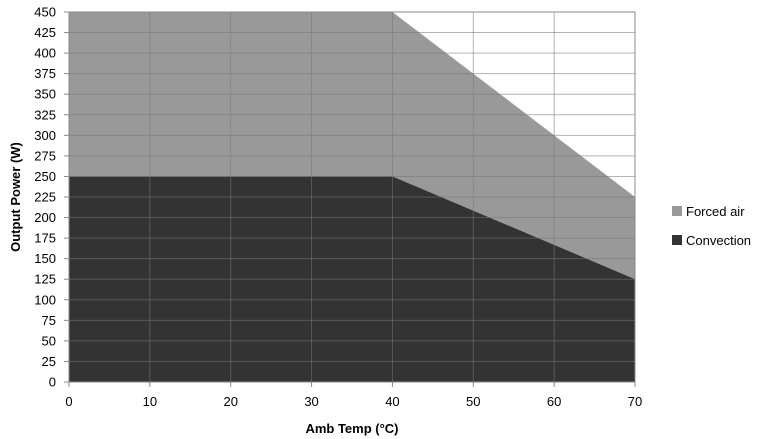  Describe the element at coordinates (45, 238) in the screenshot. I see `y-tick-label: 175` at that location.